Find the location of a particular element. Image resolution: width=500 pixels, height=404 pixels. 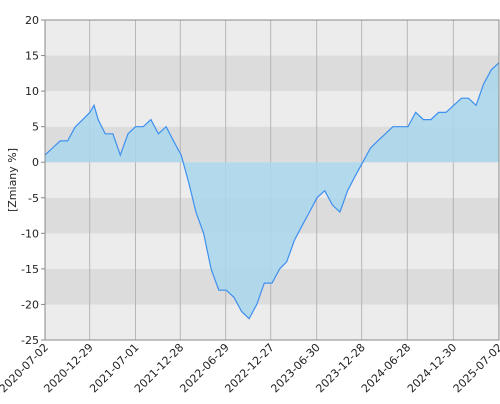

y-tick-label: -5 is located at coordinates (33, 198).